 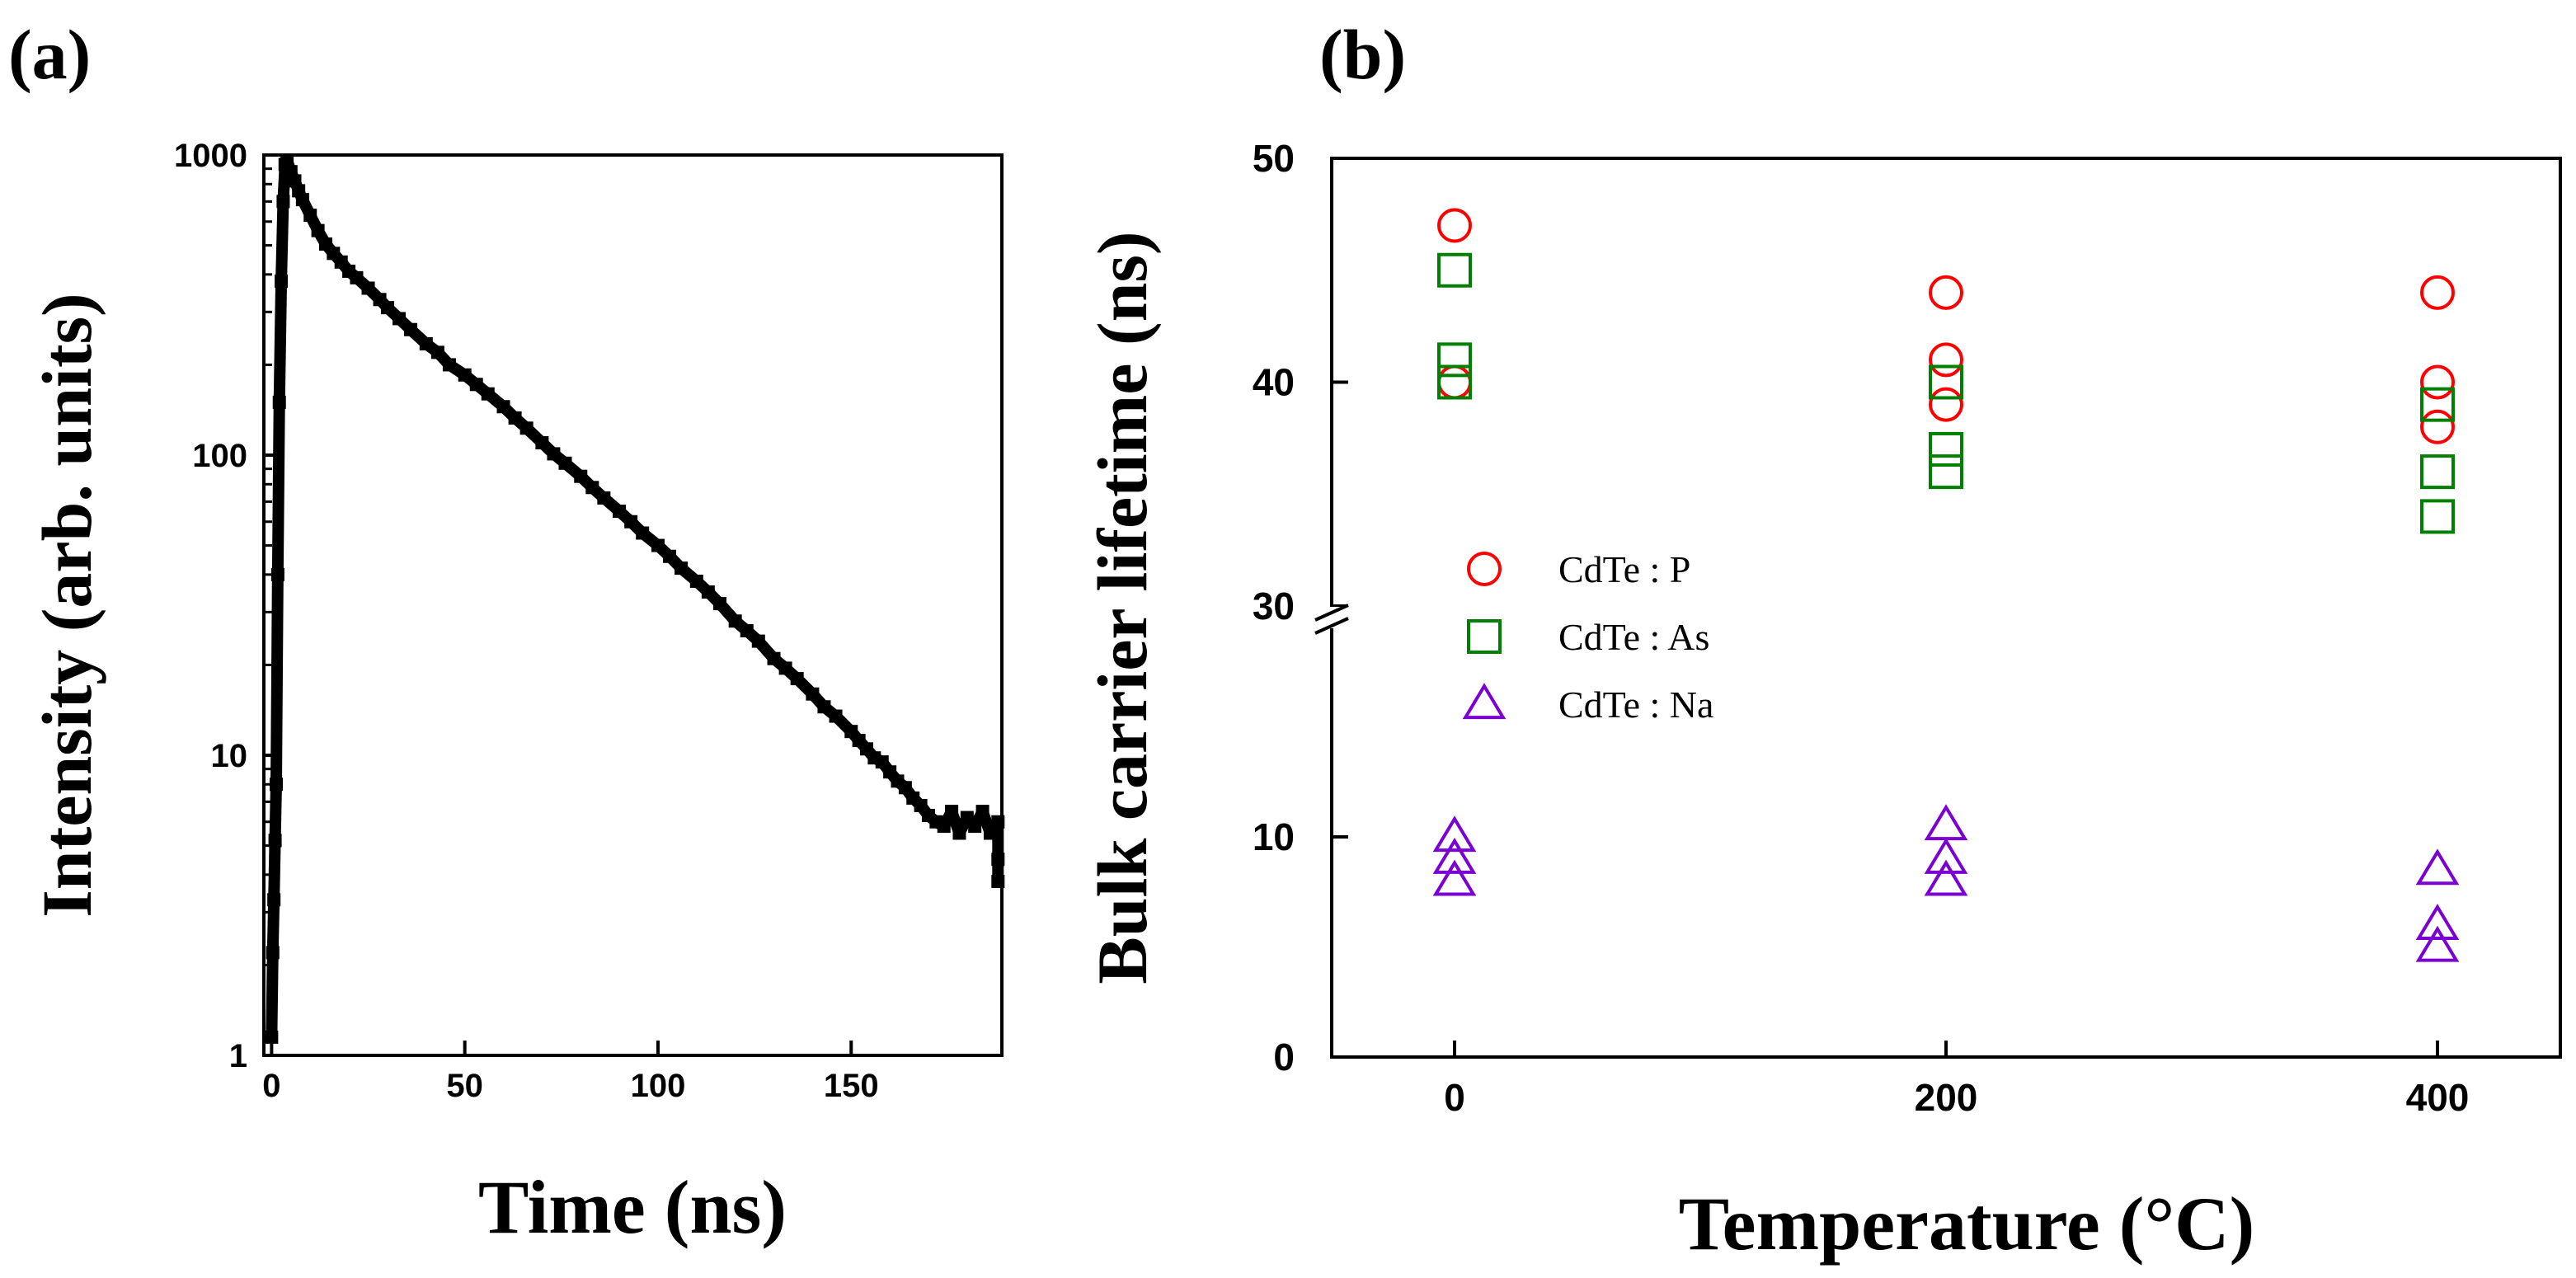 I want to click on panel-a-y-axis-title: Intensity (arb. units), so click(x=66, y=605).